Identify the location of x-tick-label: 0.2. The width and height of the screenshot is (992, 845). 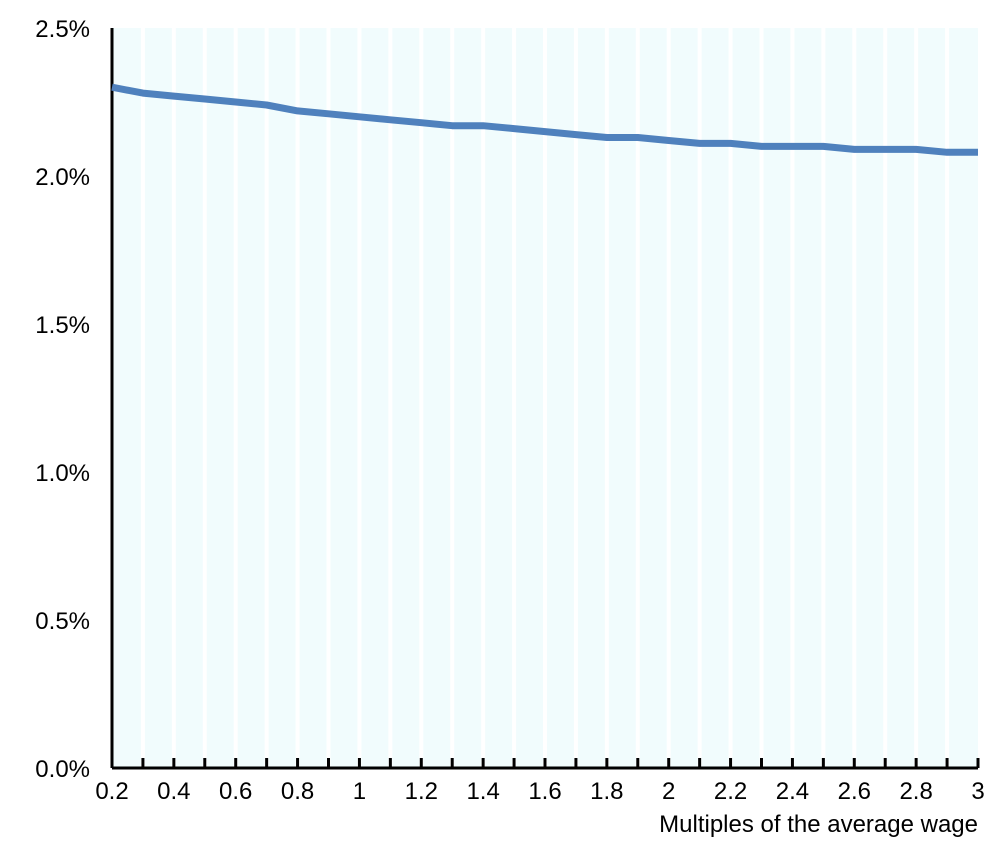
(111, 791).